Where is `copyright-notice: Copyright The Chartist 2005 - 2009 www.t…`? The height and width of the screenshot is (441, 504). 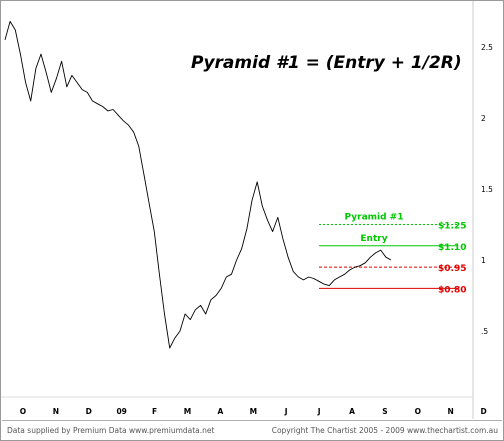 copyright-notice: Copyright The Chartist 2005 - 2009 www.t… is located at coordinates (384, 430).